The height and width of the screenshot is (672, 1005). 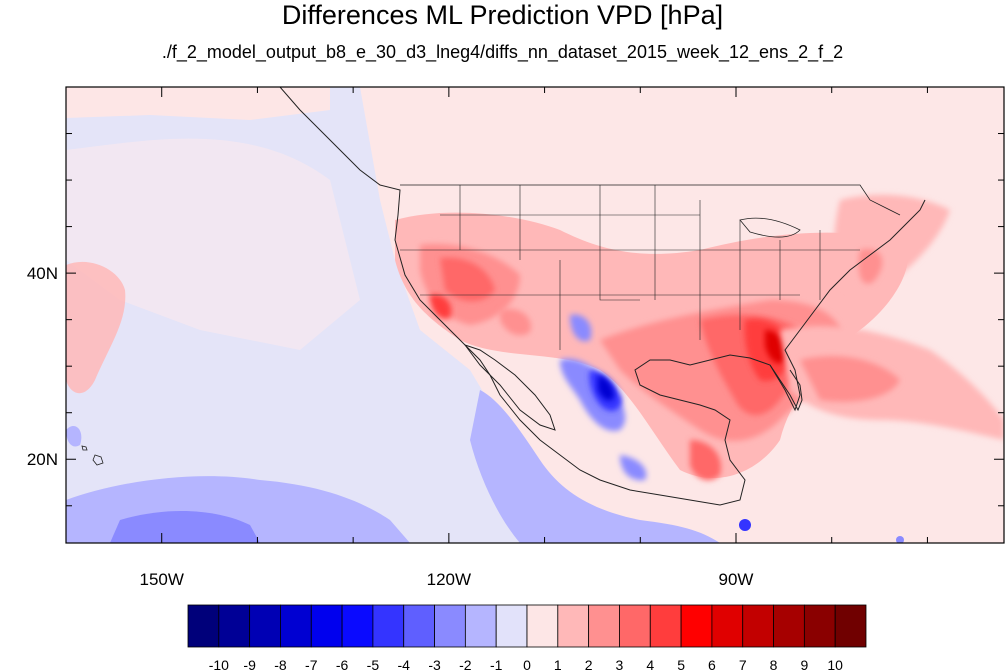 I want to click on lat-tick-label: 40N, so click(x=42, y=273).